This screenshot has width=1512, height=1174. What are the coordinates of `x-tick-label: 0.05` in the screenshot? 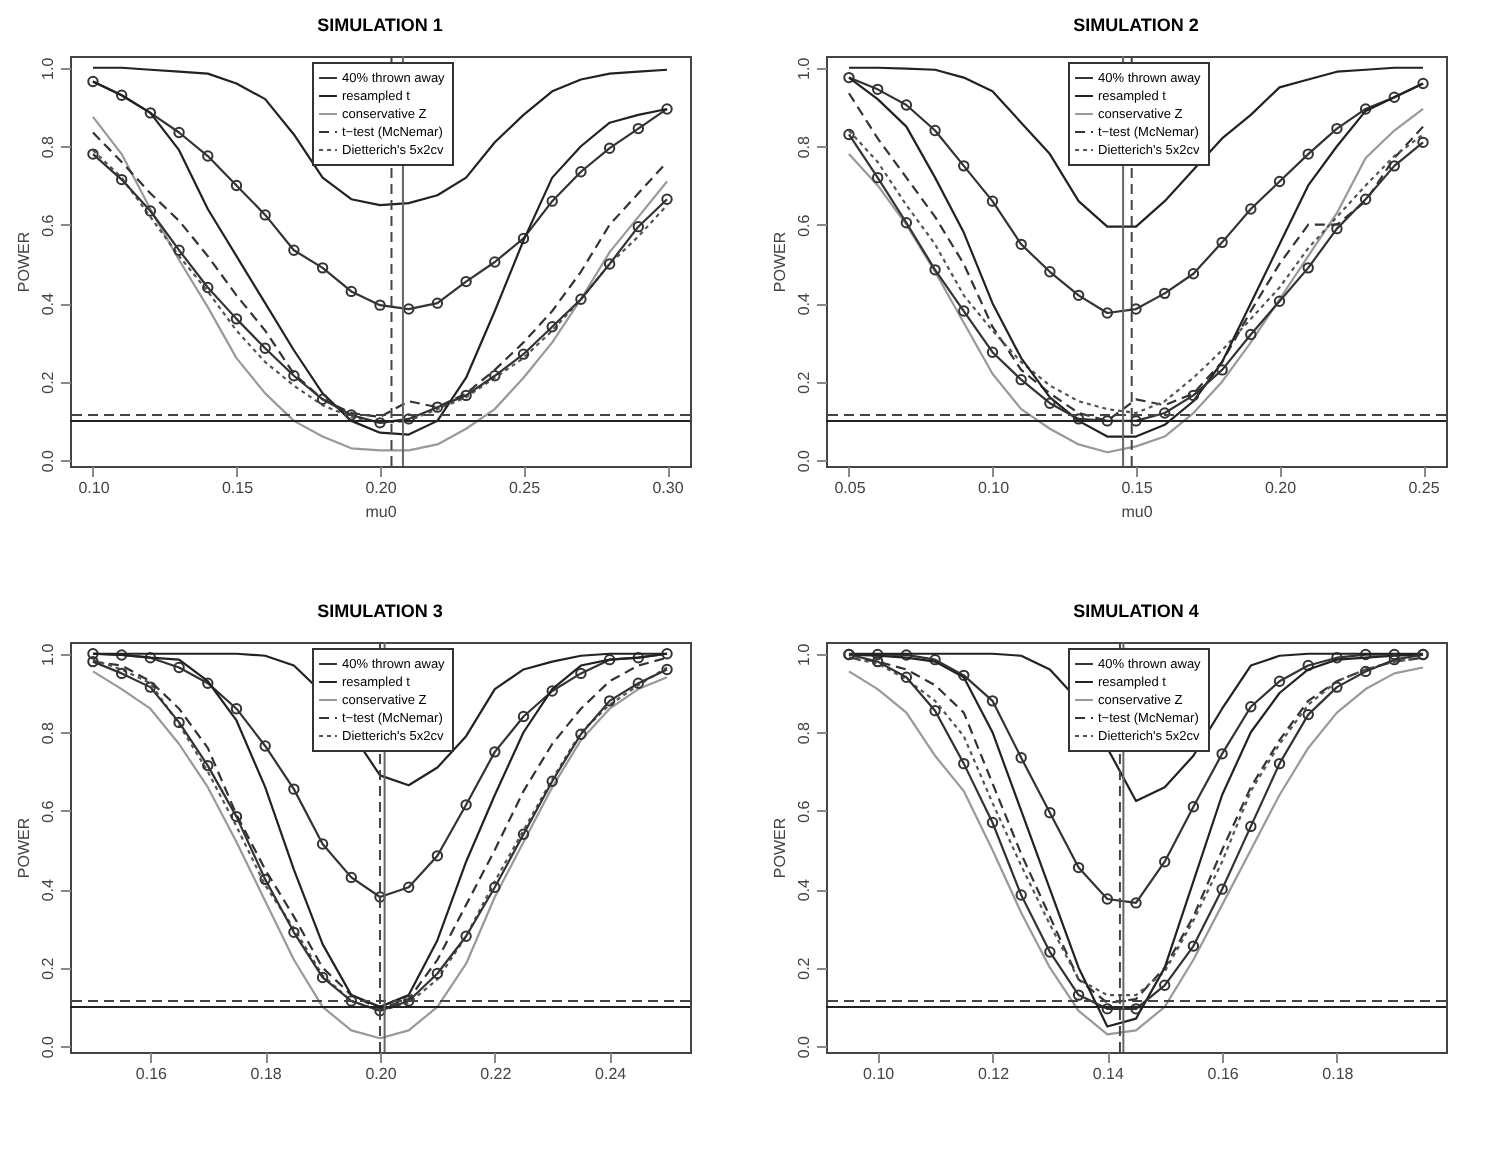 It's located at (850, 488).